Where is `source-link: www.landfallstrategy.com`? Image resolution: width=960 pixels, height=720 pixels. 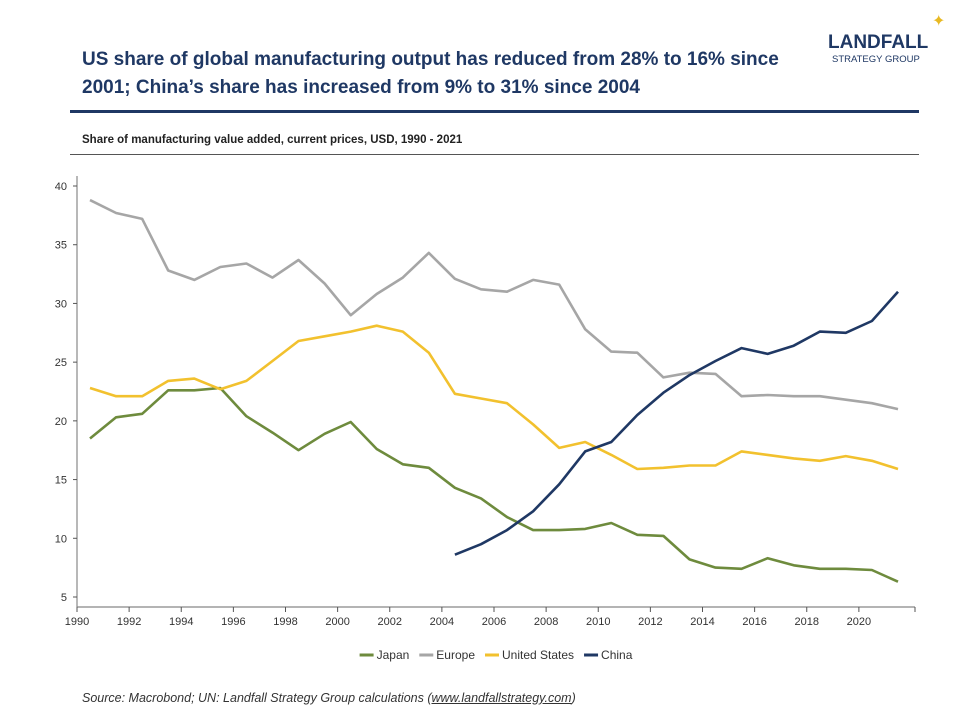 source-link: www.landfallstrategy.com is located at coordinates (501, 698).